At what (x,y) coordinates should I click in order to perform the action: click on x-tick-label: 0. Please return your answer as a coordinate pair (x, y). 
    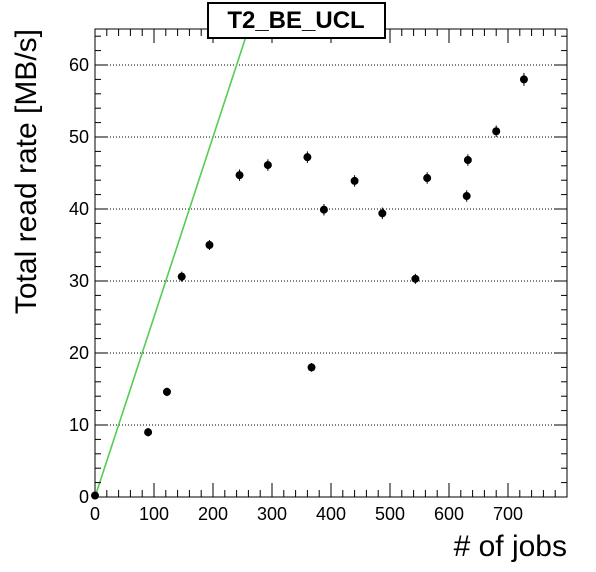
    Looking at the image, I should click on (95, 514).